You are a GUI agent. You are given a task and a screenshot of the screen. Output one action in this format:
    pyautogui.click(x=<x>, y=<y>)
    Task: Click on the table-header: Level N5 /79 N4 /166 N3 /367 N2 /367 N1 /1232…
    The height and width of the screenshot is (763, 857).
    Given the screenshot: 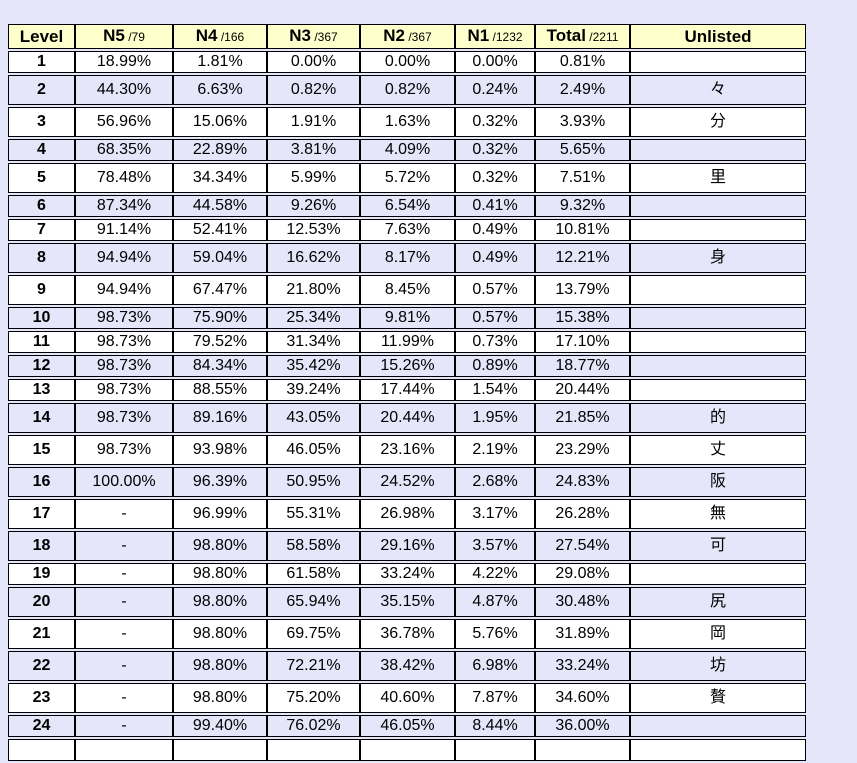 What is the action you would take?
    pyautogui.click(x=407, y=36)
    